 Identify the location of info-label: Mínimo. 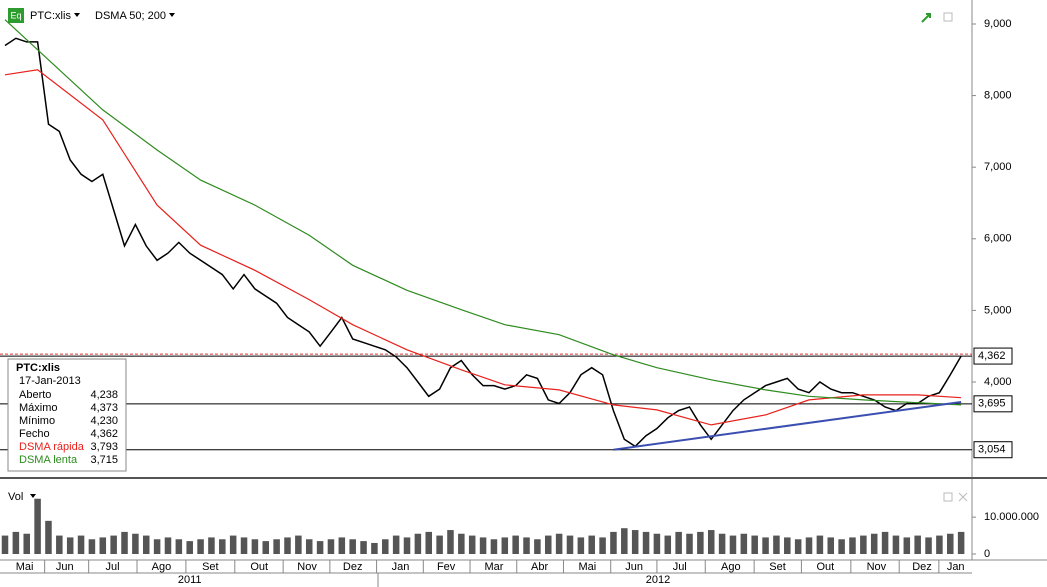
(37, 421).